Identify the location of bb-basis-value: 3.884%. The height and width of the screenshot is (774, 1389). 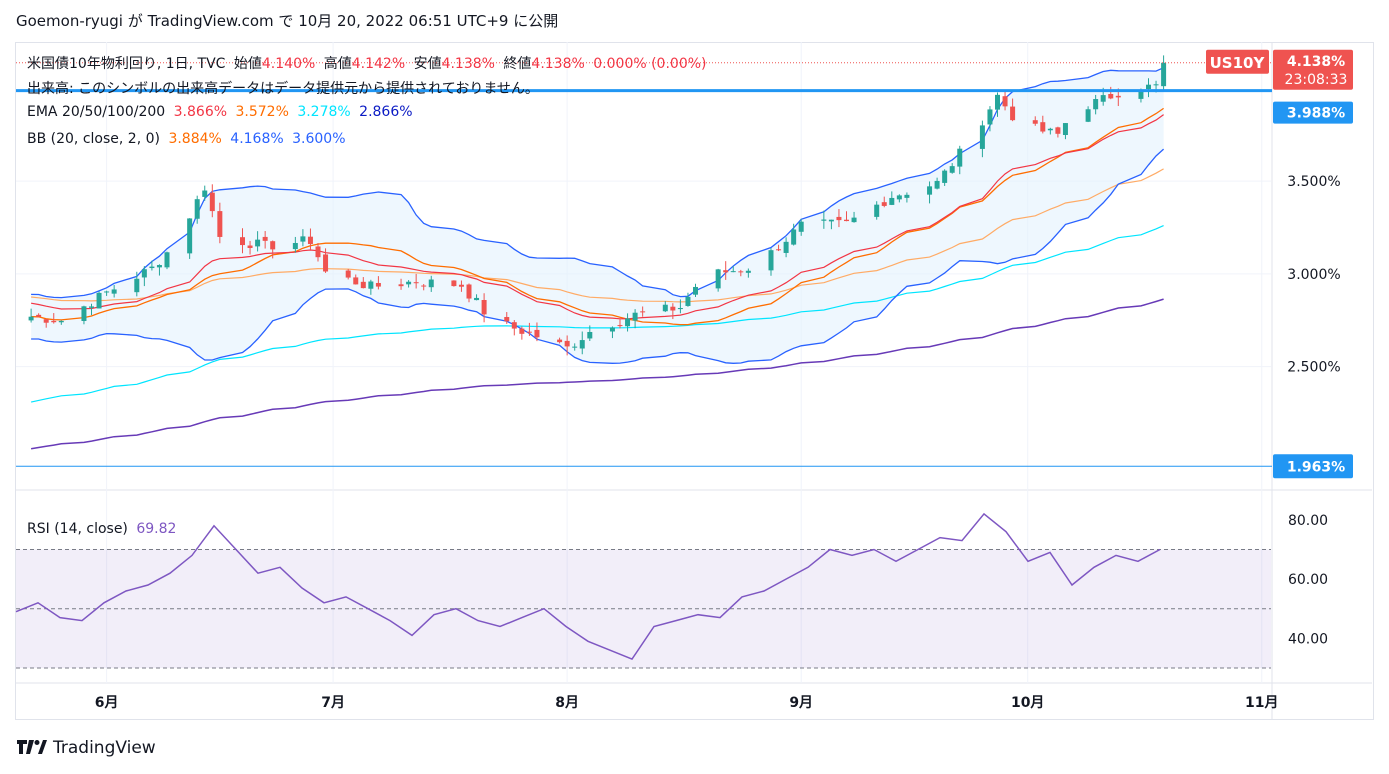
(195, 139).